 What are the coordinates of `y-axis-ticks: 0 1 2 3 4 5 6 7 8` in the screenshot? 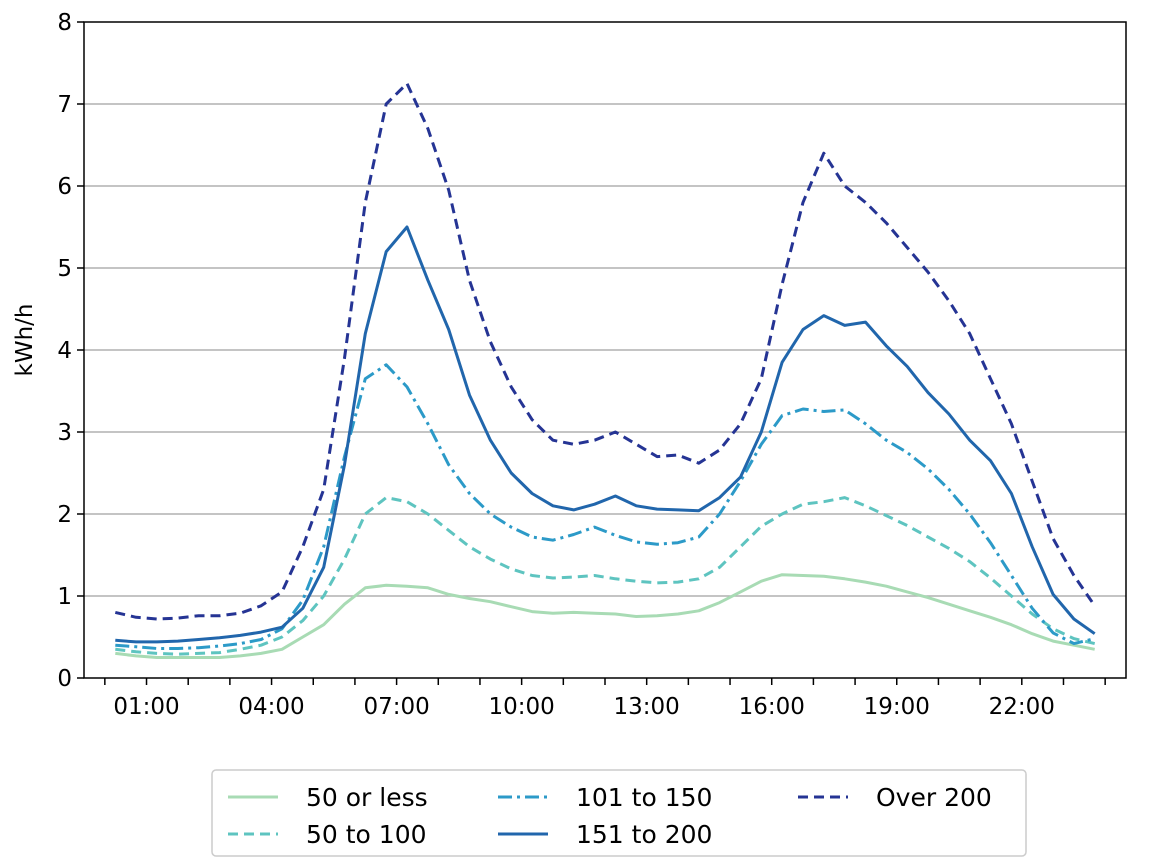 It's located at (70, 351).